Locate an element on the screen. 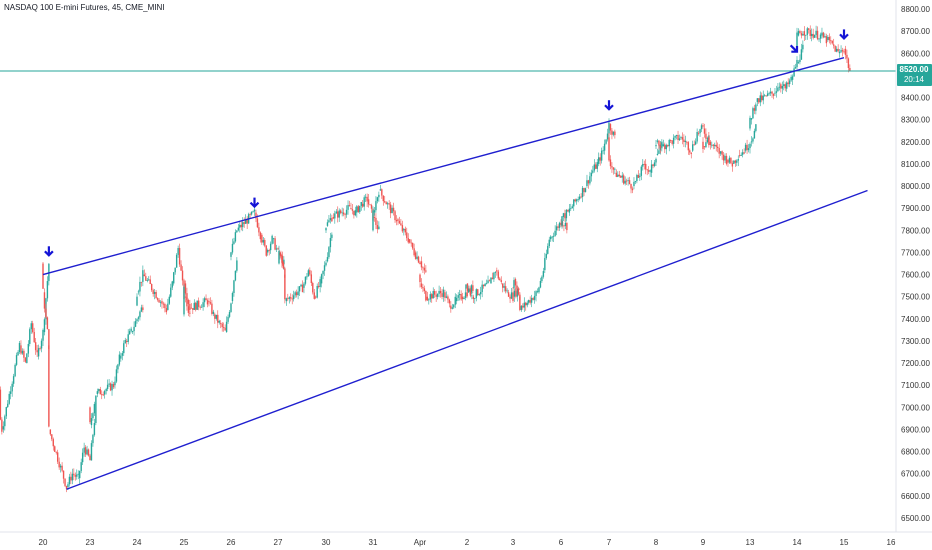  price-tag-countdown: 20:14 is located at coordinates (914, 79).